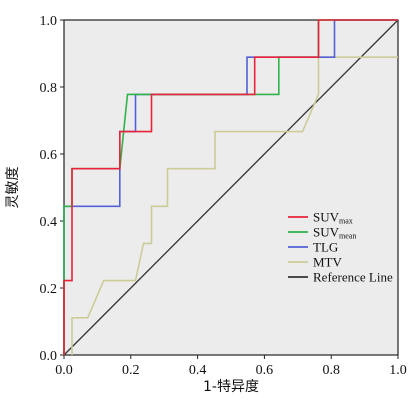  What do you see at coordinates (13, 188) in the screenshot?
I see `y-axis-title: 灵敏度` at bounding box center [13, 188].